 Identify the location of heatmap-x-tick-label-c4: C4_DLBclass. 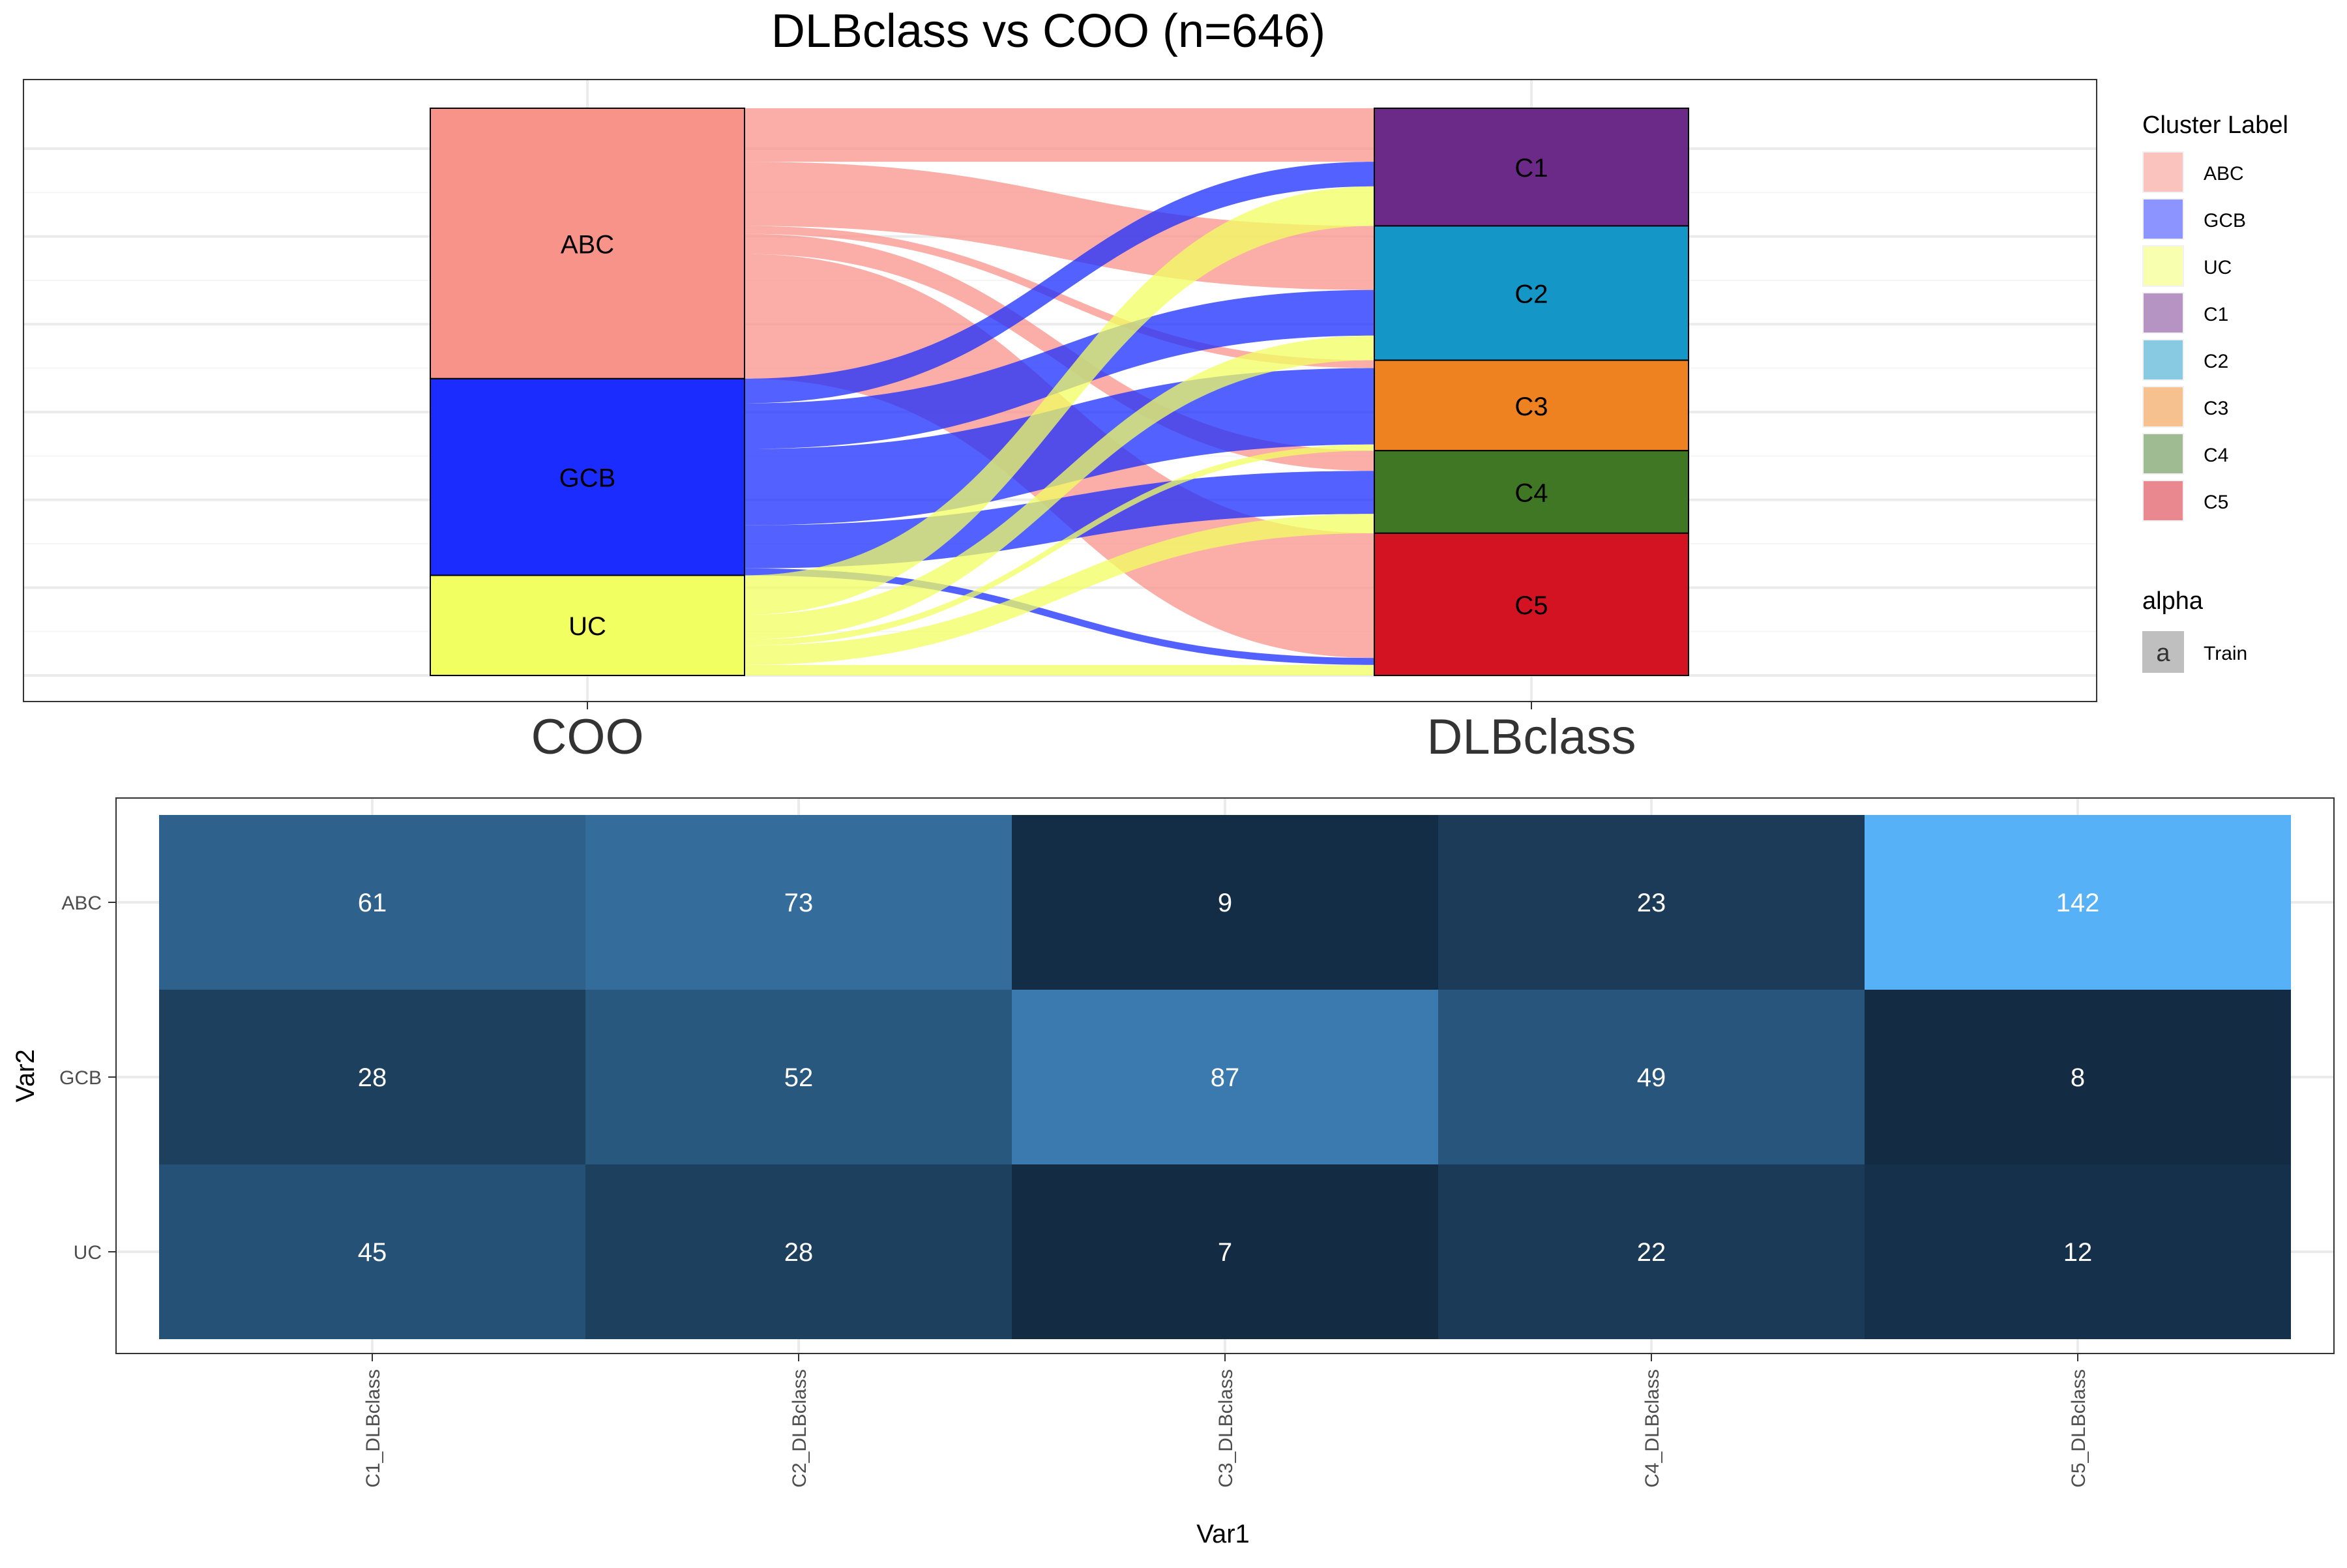
(1652, 1428).